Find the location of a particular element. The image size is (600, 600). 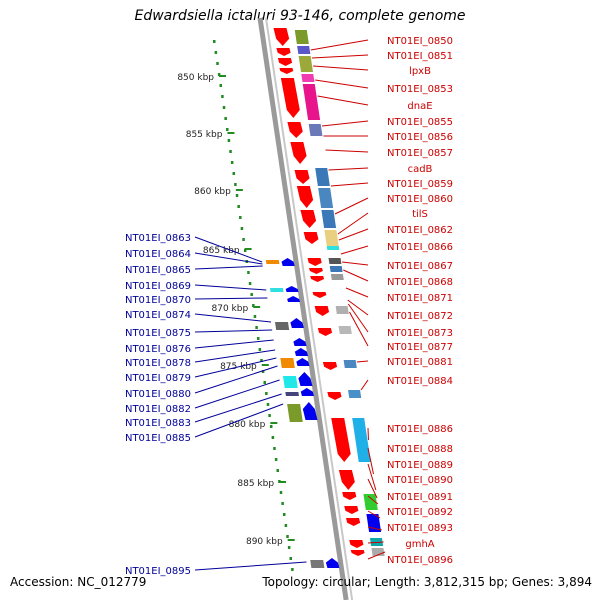

forward-gene-label: NT01EI_0871 is located at coordinates (420, 298).